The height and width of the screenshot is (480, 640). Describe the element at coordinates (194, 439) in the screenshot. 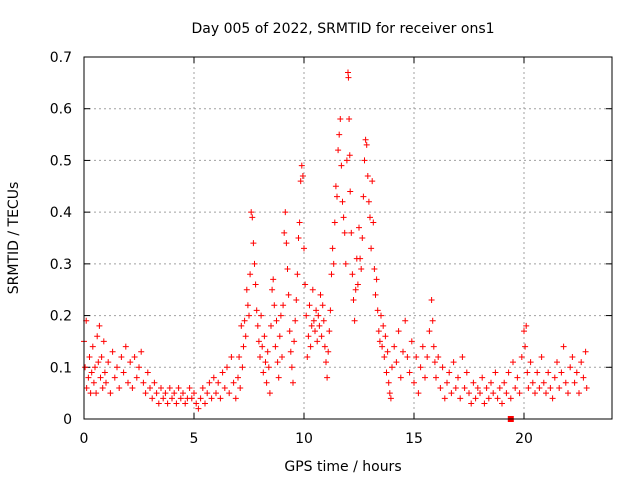

I see `x-tick-label: 5` at that location.